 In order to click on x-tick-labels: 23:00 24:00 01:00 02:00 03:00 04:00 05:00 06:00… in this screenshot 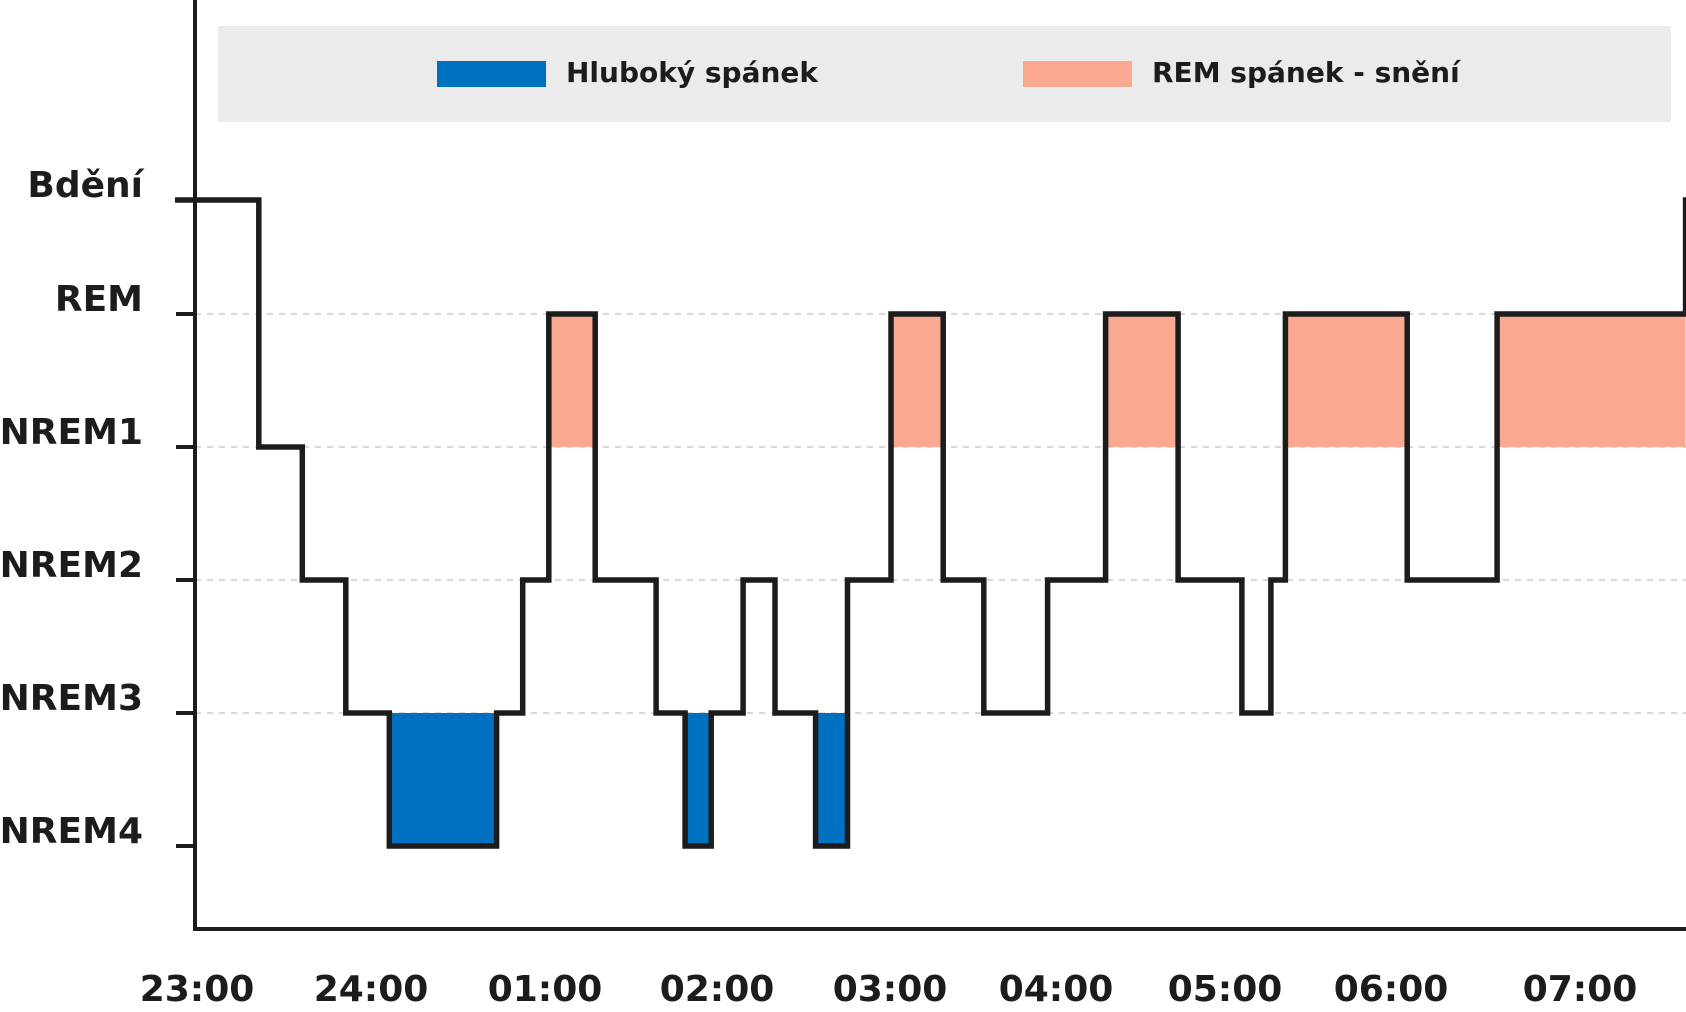, I will do `click(889, 989)`.